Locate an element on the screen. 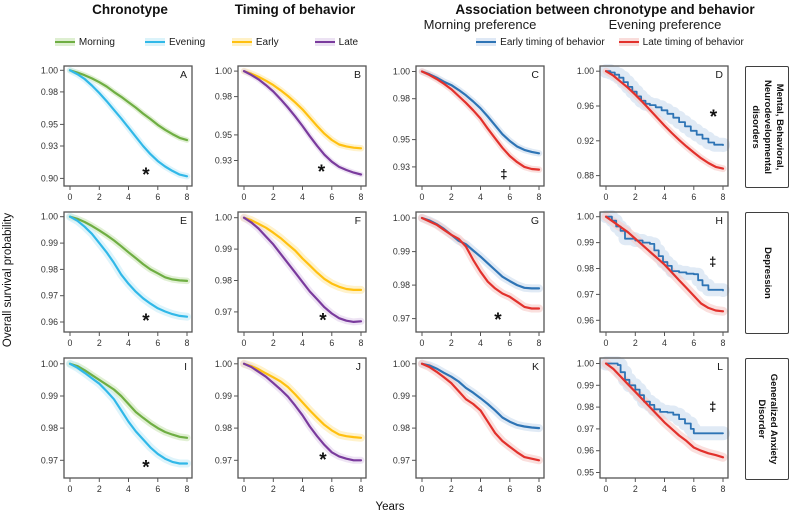 The height and width of the screenshot is (521, 791). panel-E: 1.00 0.99 0.98 0.97 0.96 0 2 4 6 8 E * is located at coordinates (111, 279).